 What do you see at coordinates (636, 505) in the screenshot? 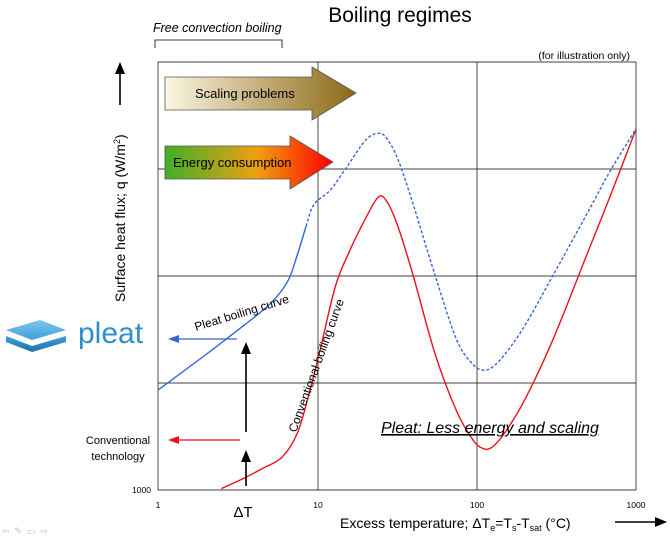
I see `x-tick-label: 1000` at bounding box center [636, 505].